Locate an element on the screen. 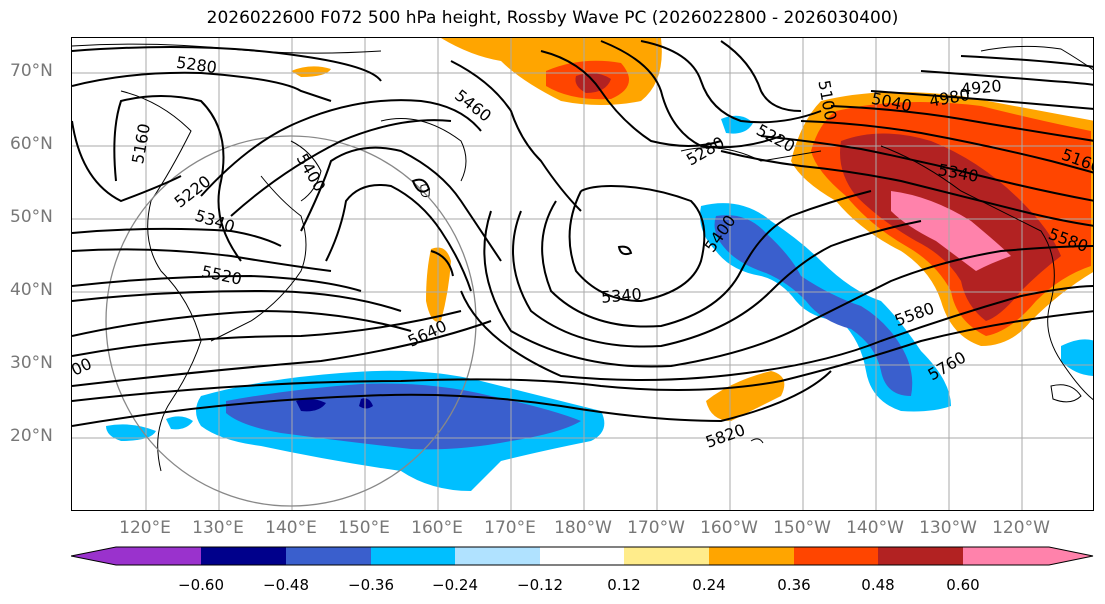 This screenshot has height=604, width=1105. colorbar-tick-label: −0.12 is located at coordinates (540, 585).